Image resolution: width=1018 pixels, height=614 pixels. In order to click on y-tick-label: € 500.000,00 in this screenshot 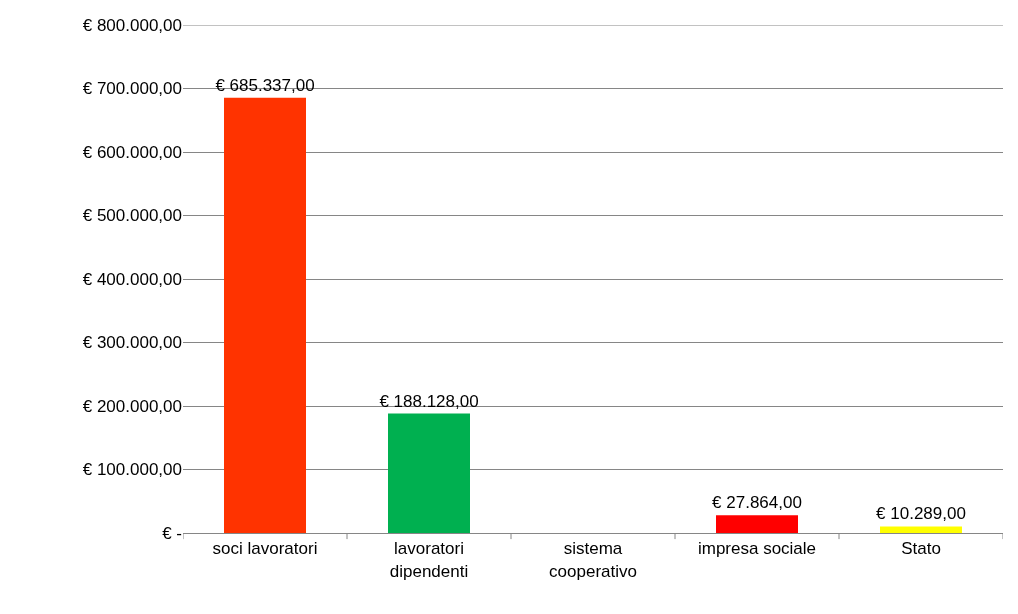, I will do `click(132, 216)`.